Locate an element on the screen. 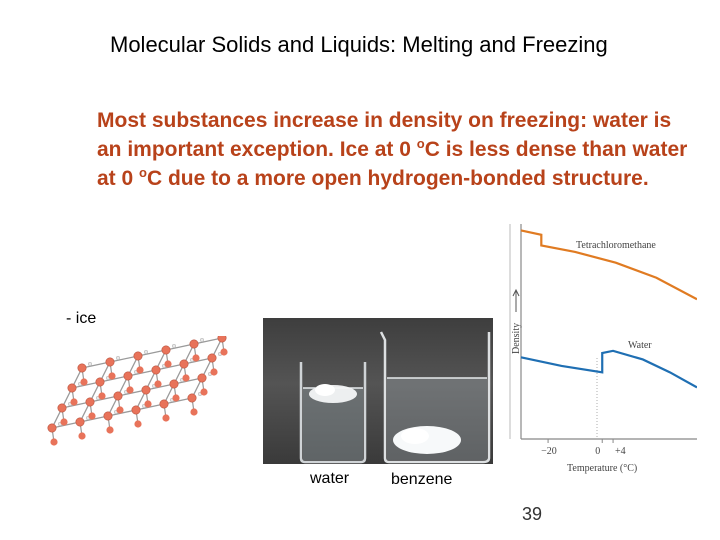  water-beaker is located at coordinates (333, 413).